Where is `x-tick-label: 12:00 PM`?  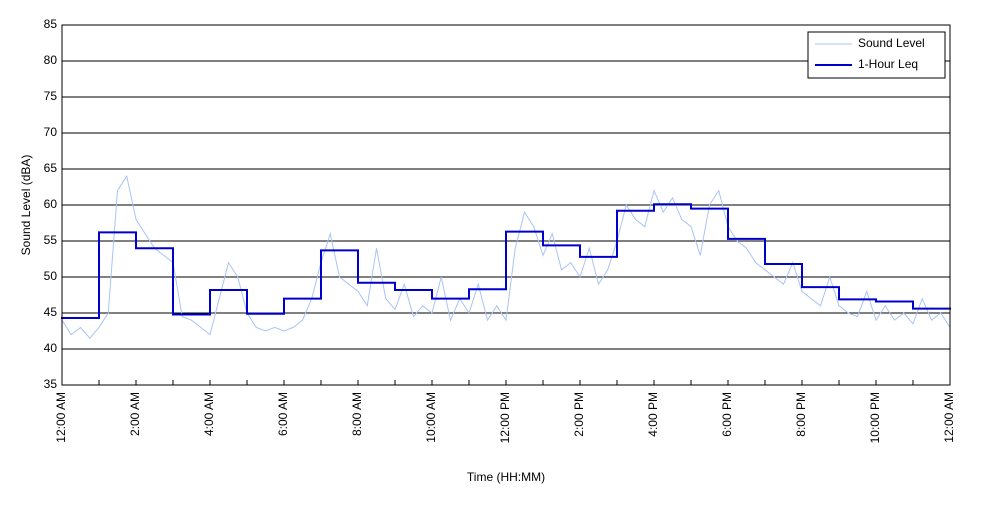 x-tick-label: 12:00 PM is located at coordinates (505, 417).